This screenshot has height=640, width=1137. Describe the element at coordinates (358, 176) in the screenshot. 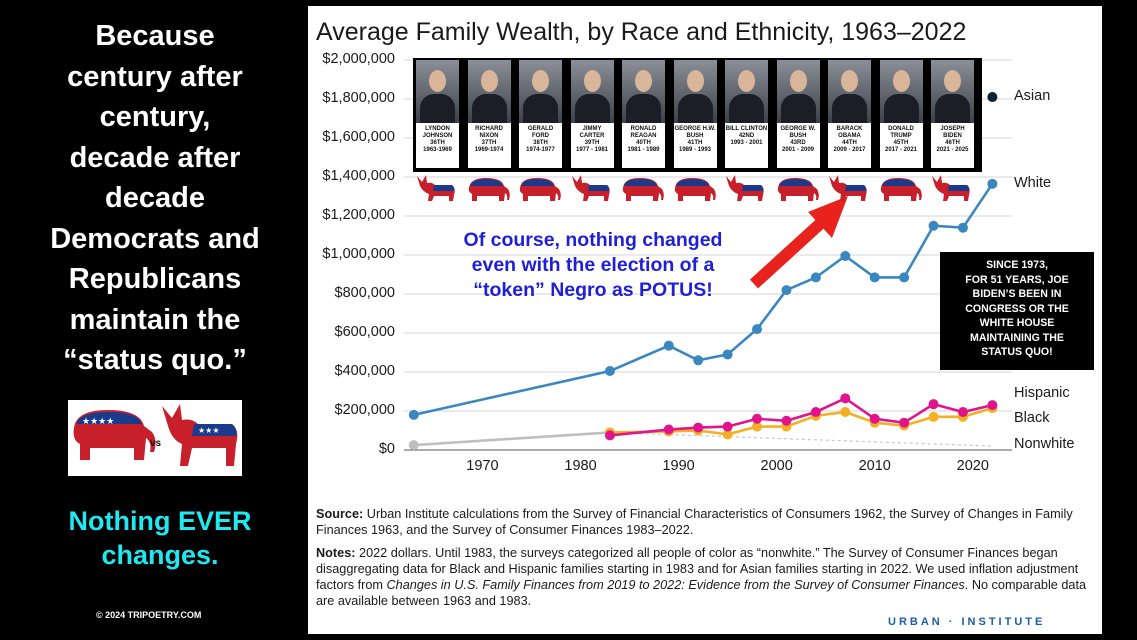

I see `y-tick-label: $1,400,000` at that location.